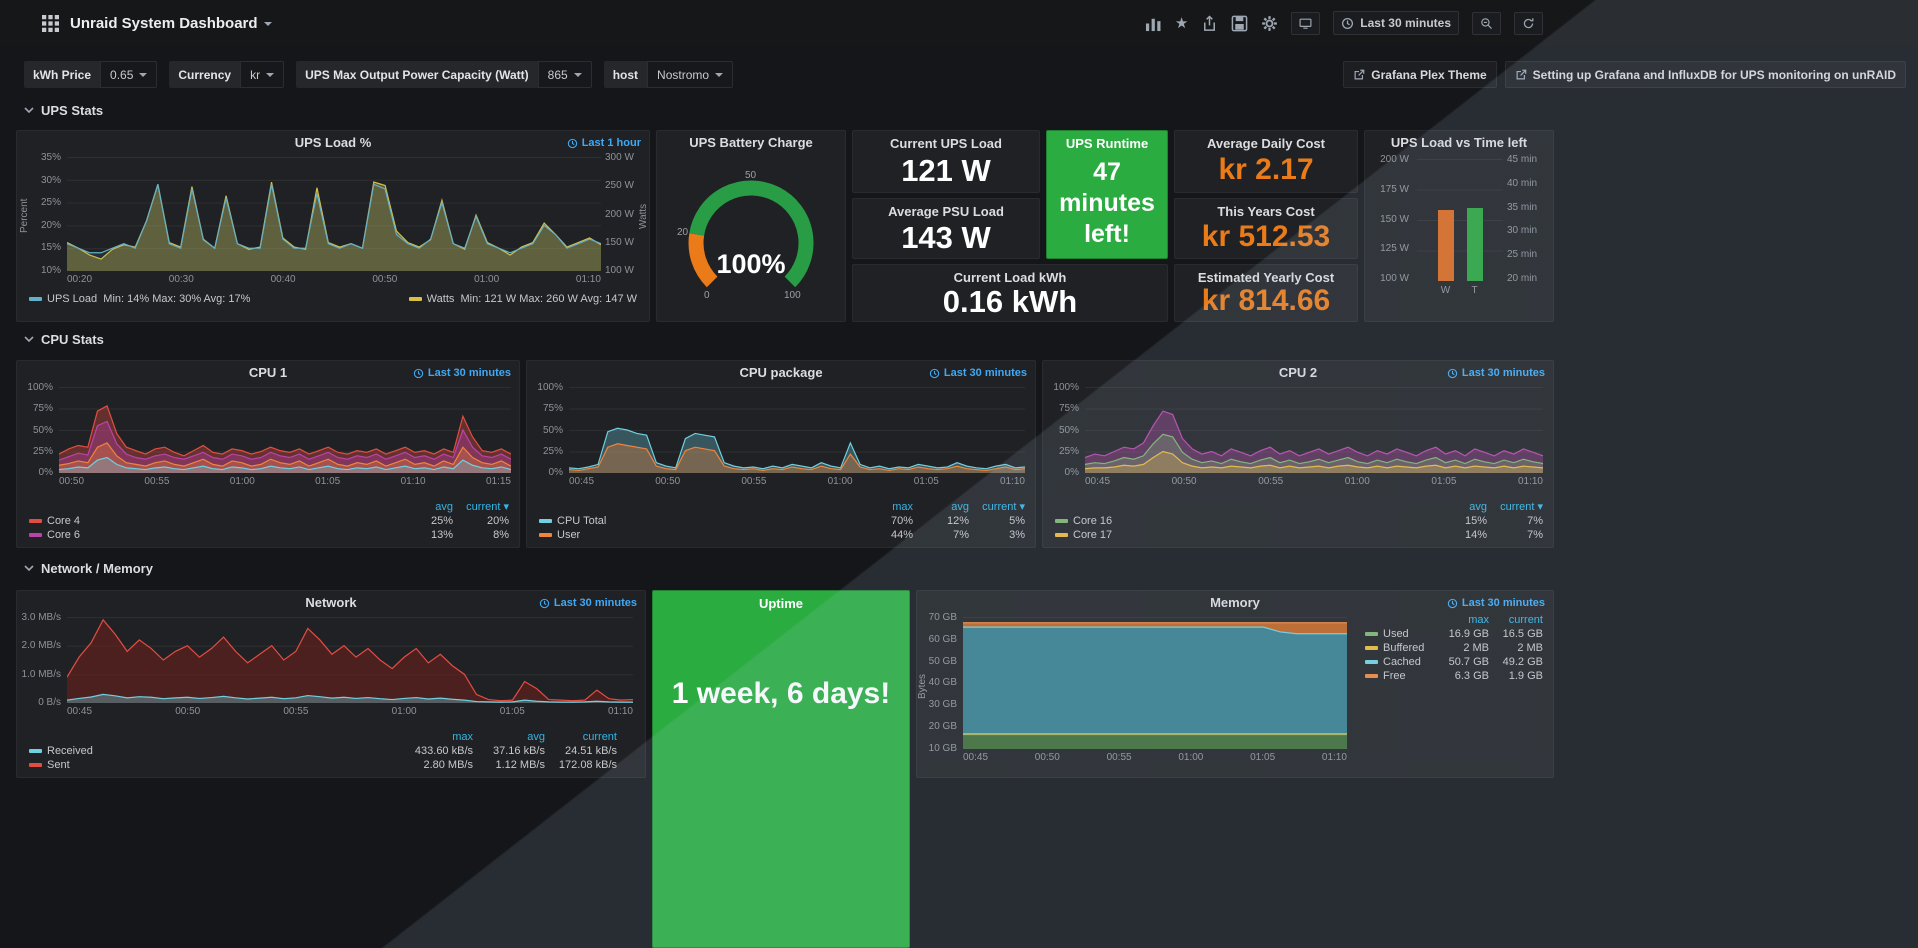  Describe the element at coordinates (62, 74) in the screenshot. I see `variable-label: kWh Price` at that location.